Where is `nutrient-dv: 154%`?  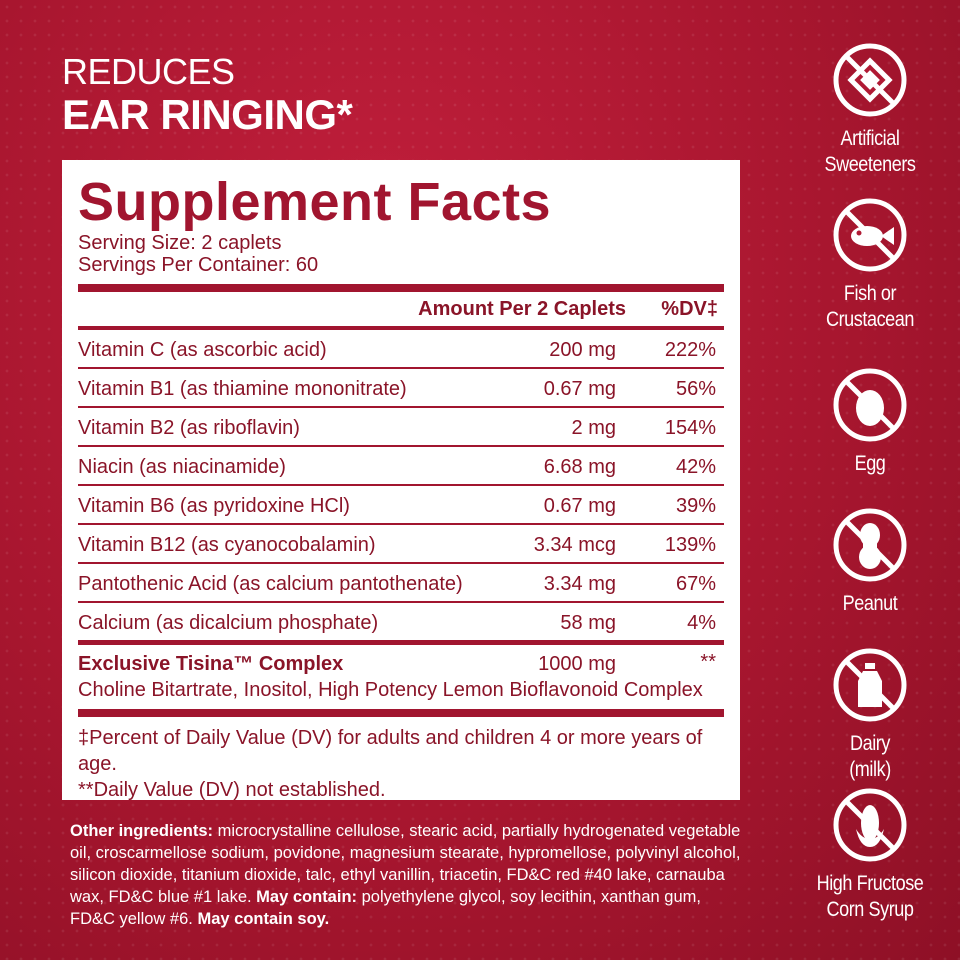
nutrient-dv: 154% is located at coordinates (690, 428).